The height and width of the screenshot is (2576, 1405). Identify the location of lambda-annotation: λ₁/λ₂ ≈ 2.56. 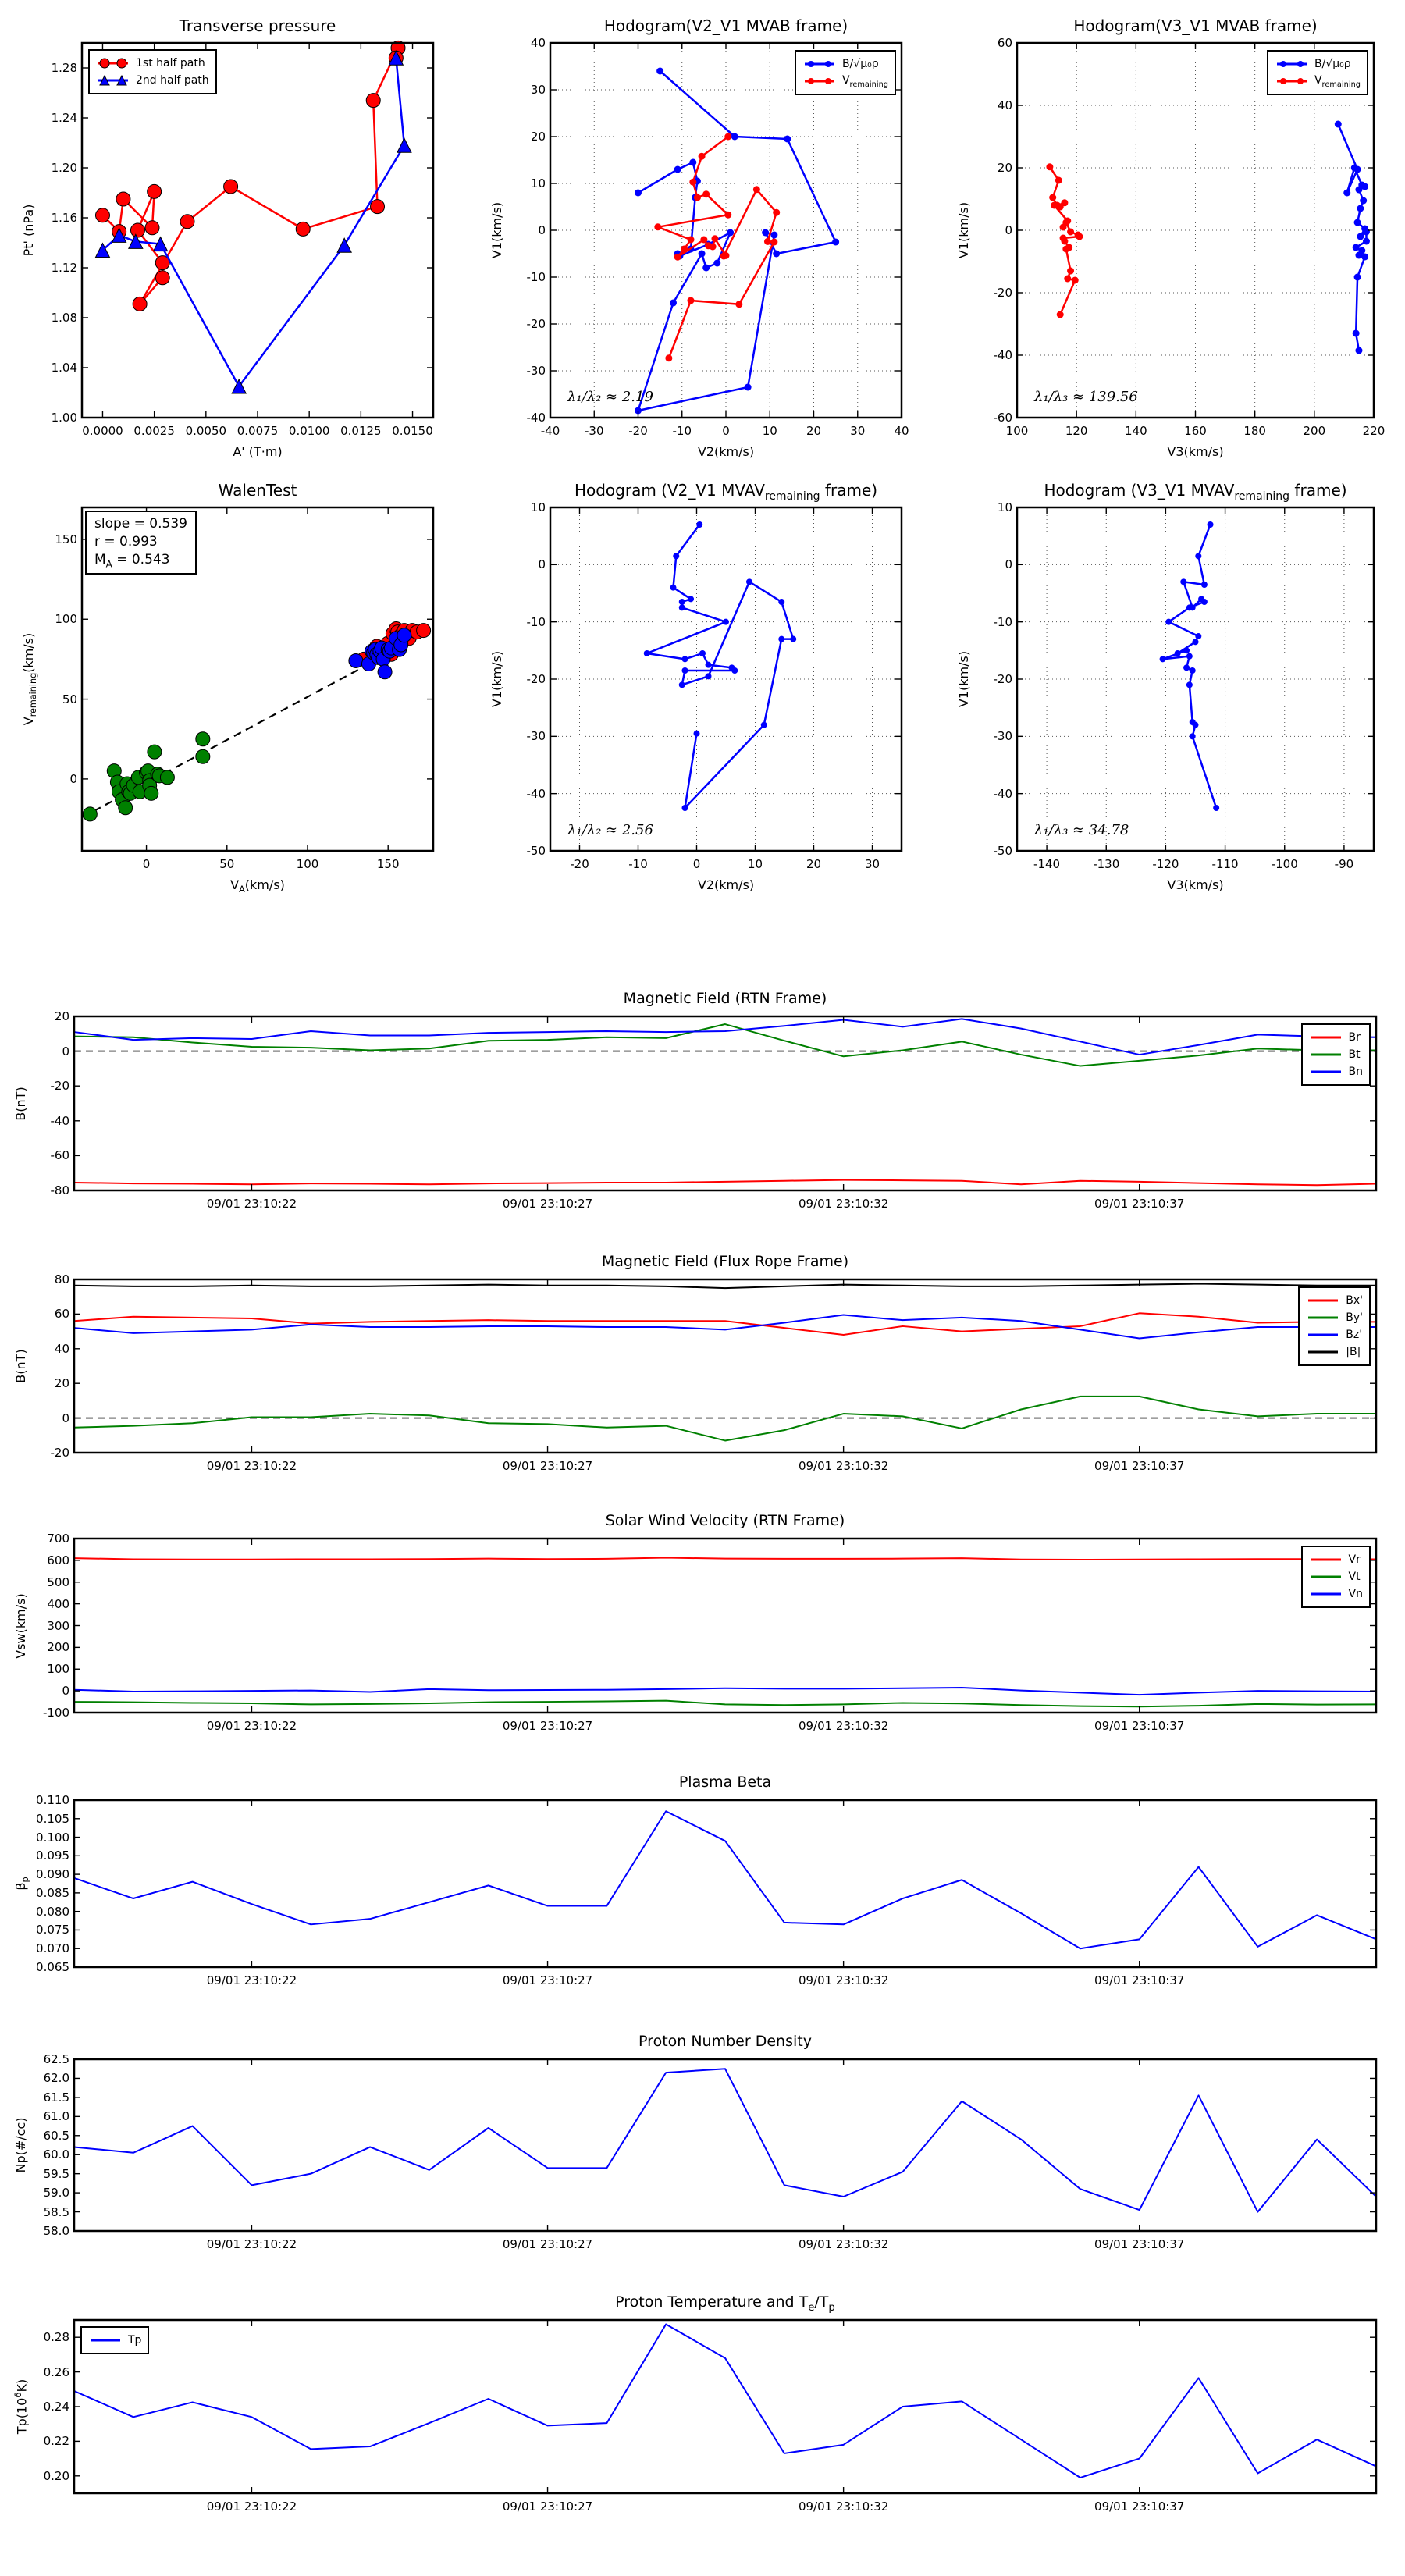
(610, 830).